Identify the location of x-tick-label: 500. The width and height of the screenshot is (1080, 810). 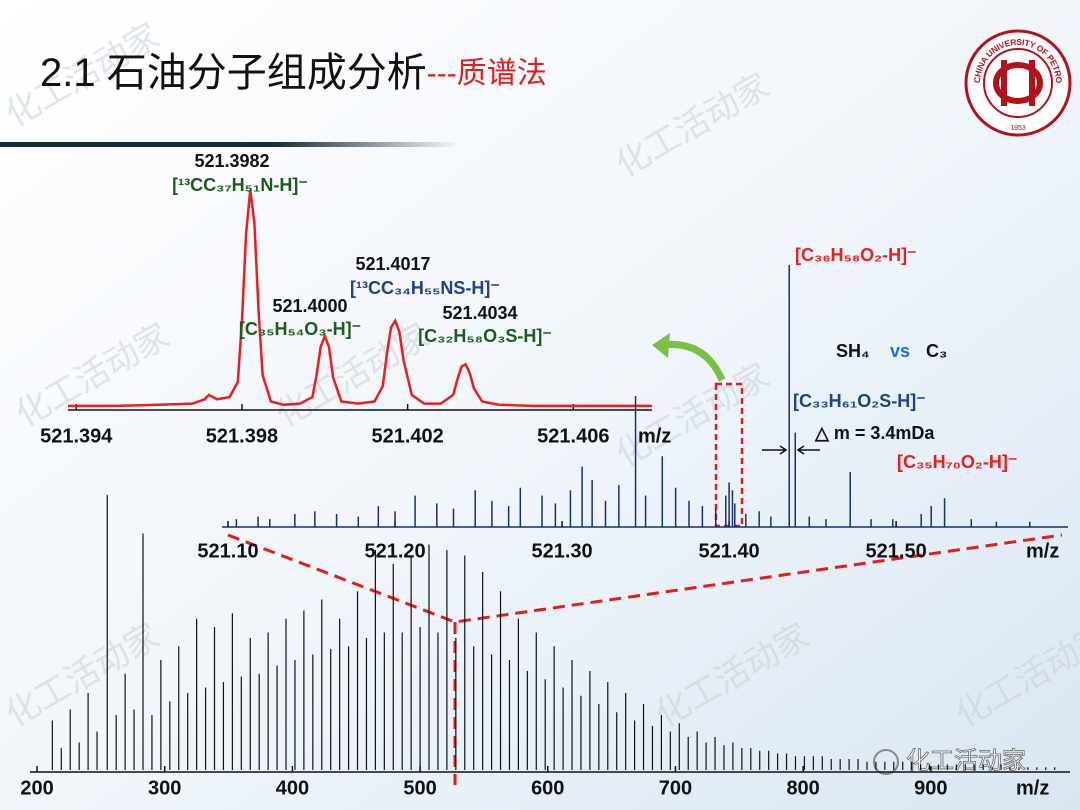
(419, 788).